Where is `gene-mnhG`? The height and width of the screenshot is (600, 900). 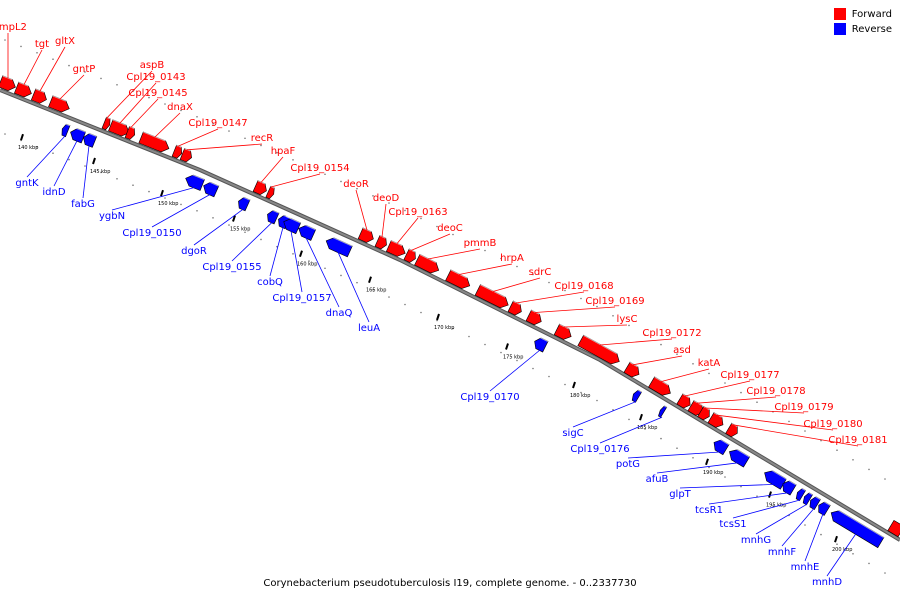 gene-mnhG is located at coordinates (808, 498).